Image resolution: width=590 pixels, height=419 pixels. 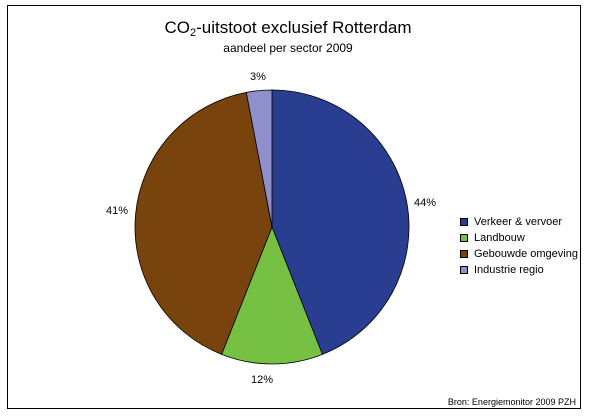 What do you see at coordinates (258, 77) in the screenshot?
I see `slice-label: 3%` at bounding box center [258, 77].